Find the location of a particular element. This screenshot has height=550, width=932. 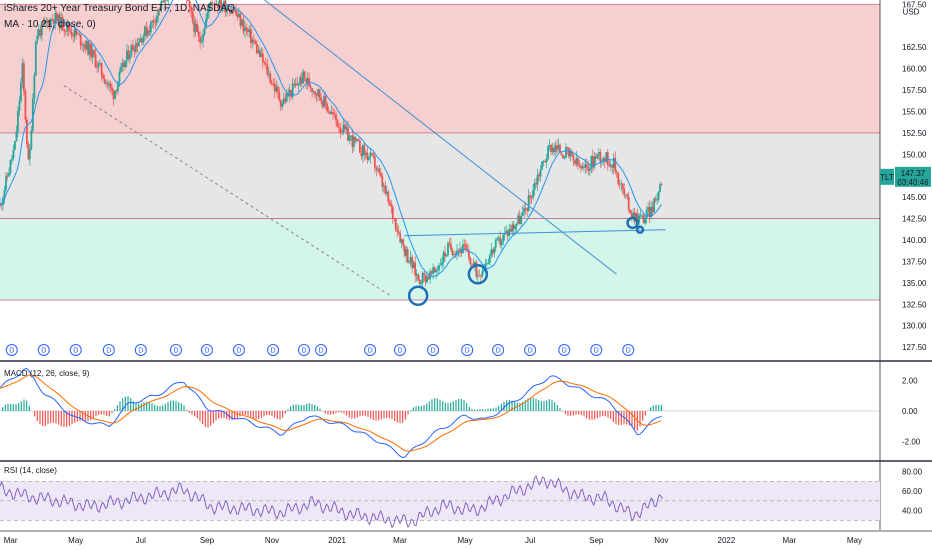

price-tag-symbol: TLT is located at coordinates (887, 177).